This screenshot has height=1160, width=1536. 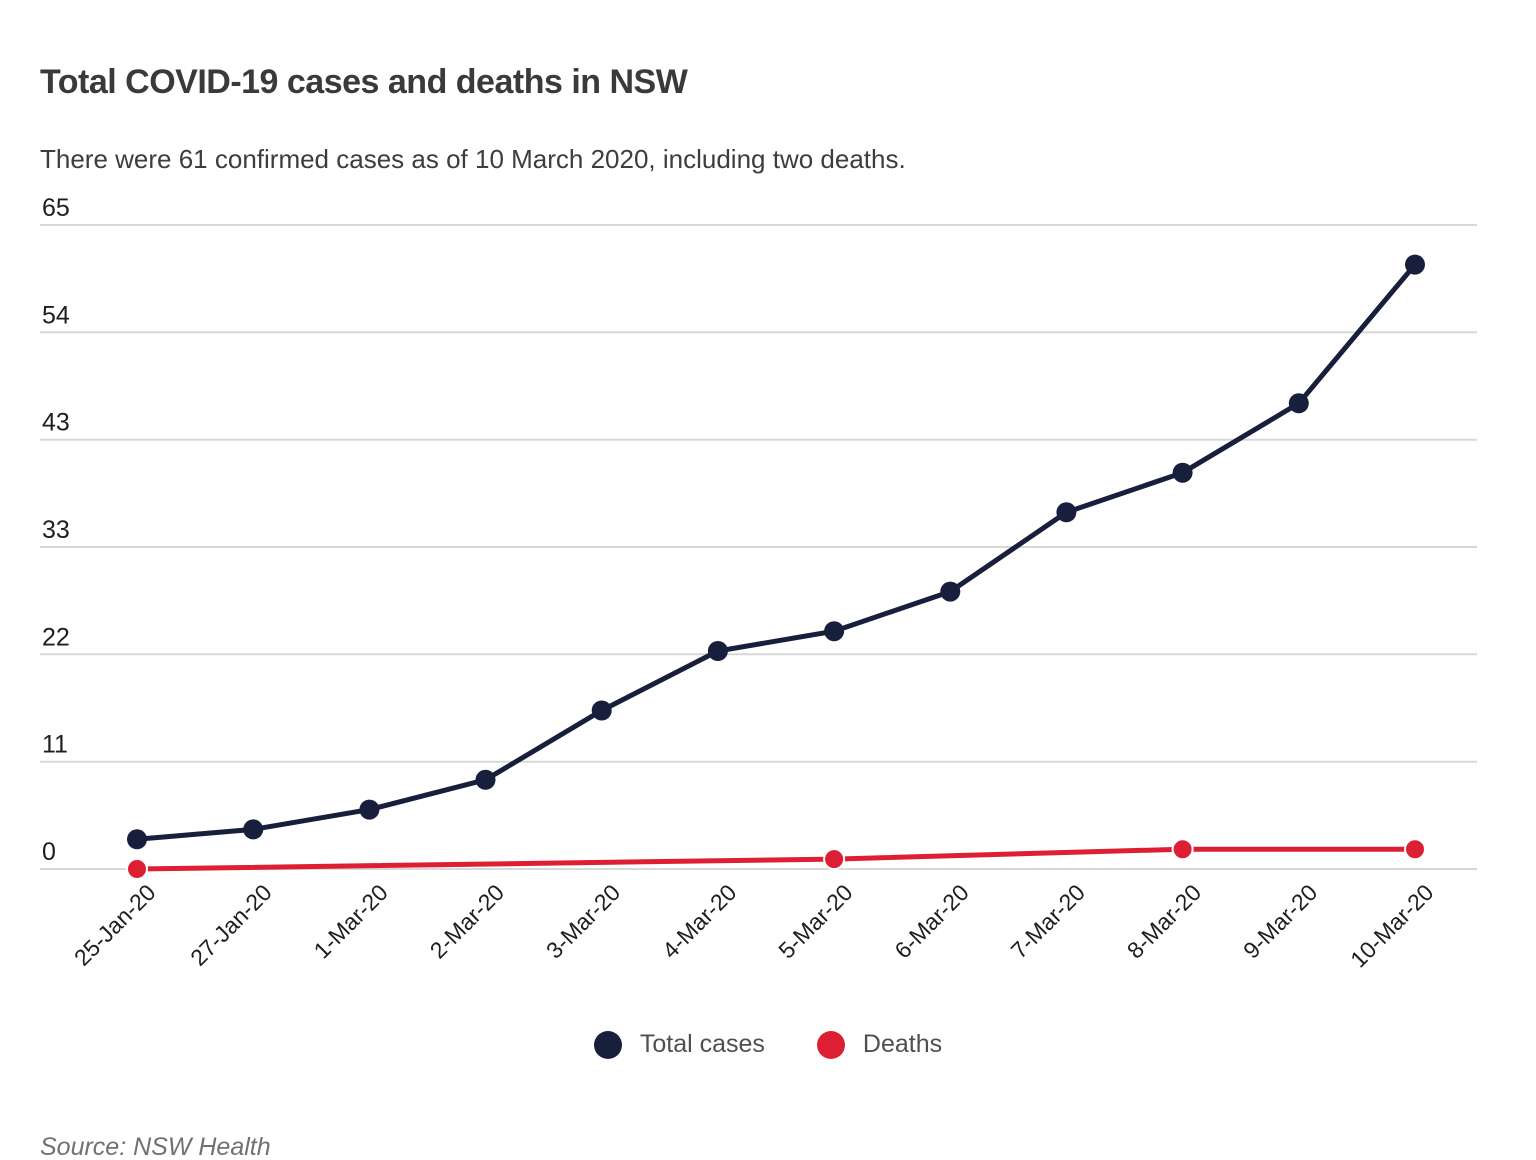 I want to click on y-axis-tick-label: 22, so click(x=56, y=637).